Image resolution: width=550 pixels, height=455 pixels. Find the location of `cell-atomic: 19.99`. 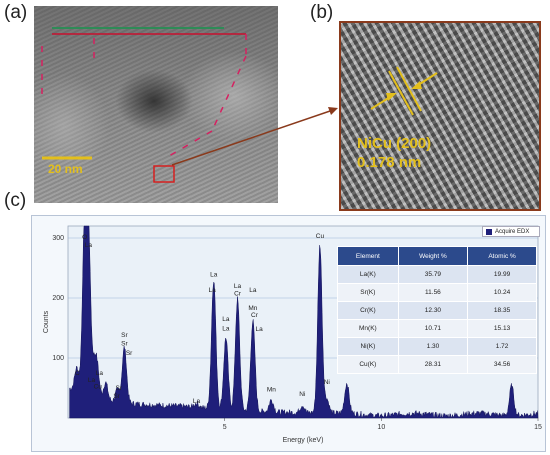

cell-atomic: 19.99 is located at coordinates (502, 274).